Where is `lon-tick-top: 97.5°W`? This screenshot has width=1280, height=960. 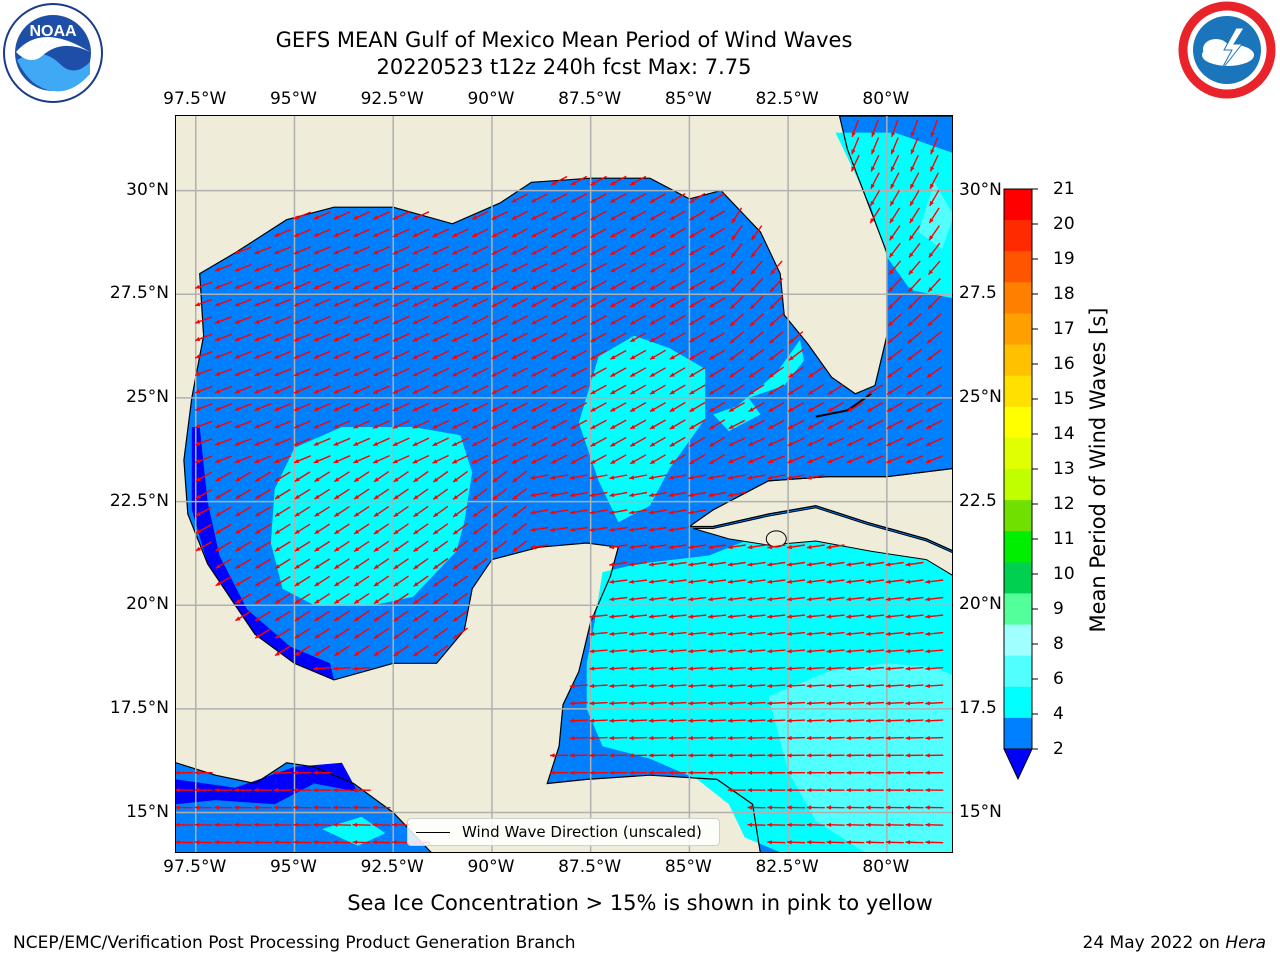 lon-tick-top: 97.5°W is located at coordinates (195, 99).